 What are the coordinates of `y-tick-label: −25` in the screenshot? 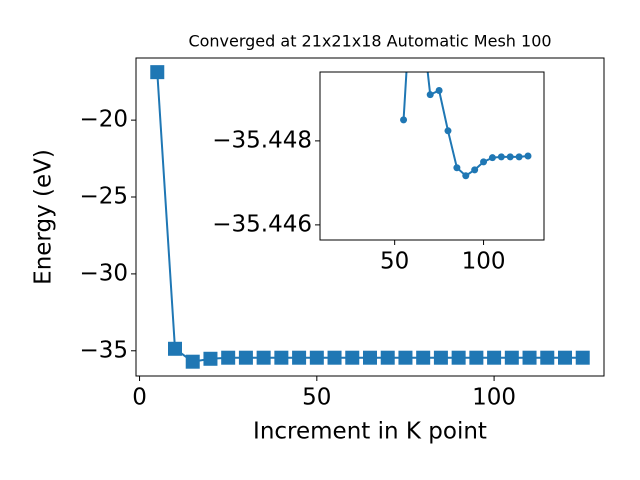 It's located at (103, 197).